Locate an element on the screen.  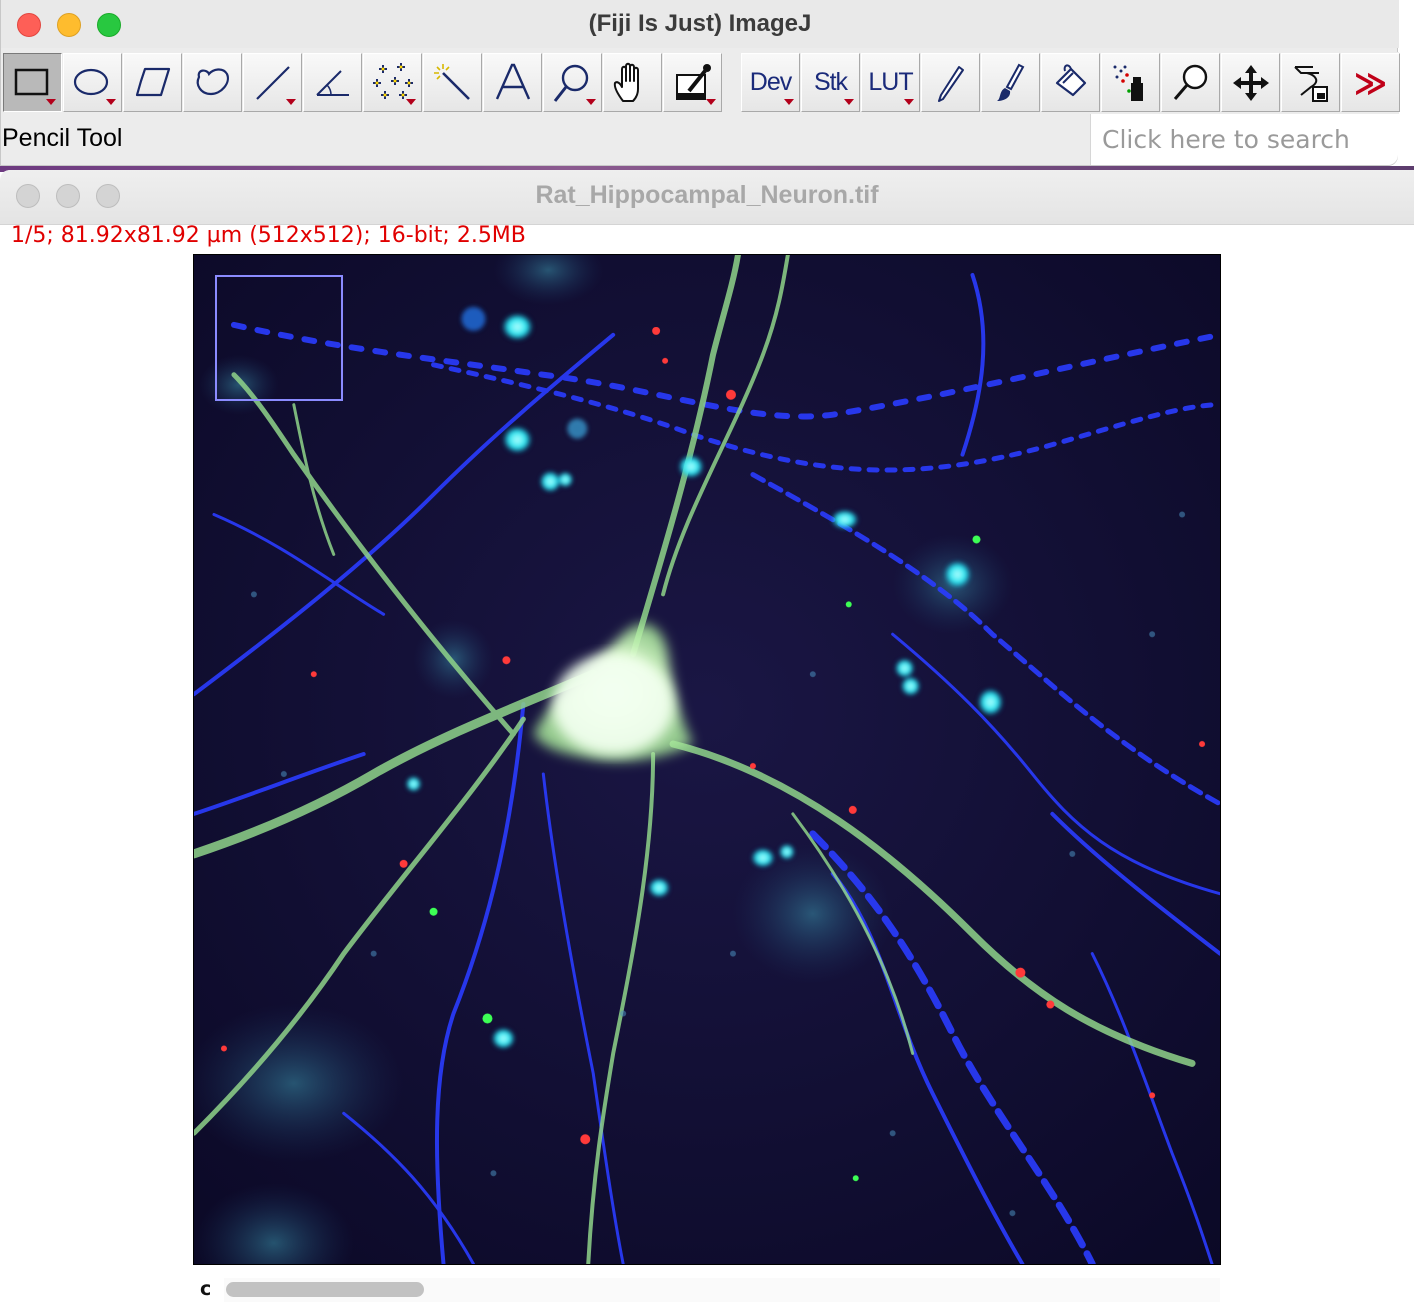
line-tool is located at coordinates (272, 82).